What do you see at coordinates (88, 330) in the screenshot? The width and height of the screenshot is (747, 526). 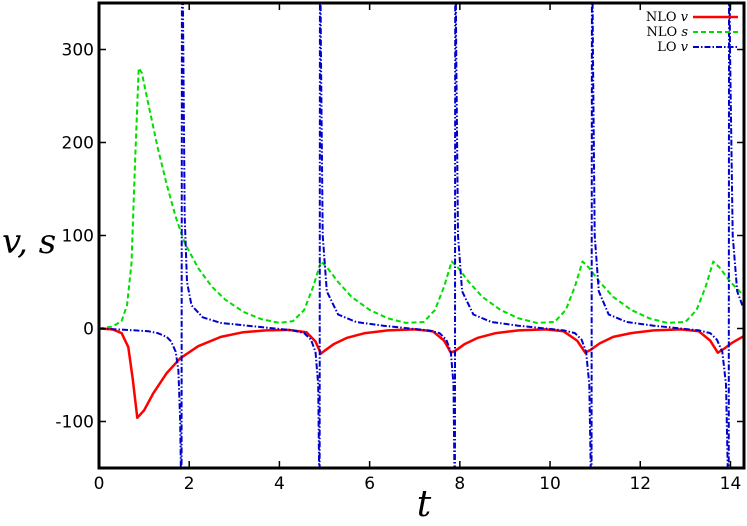 I see `y-tick-label: 0` at bounding box center [88, 330].